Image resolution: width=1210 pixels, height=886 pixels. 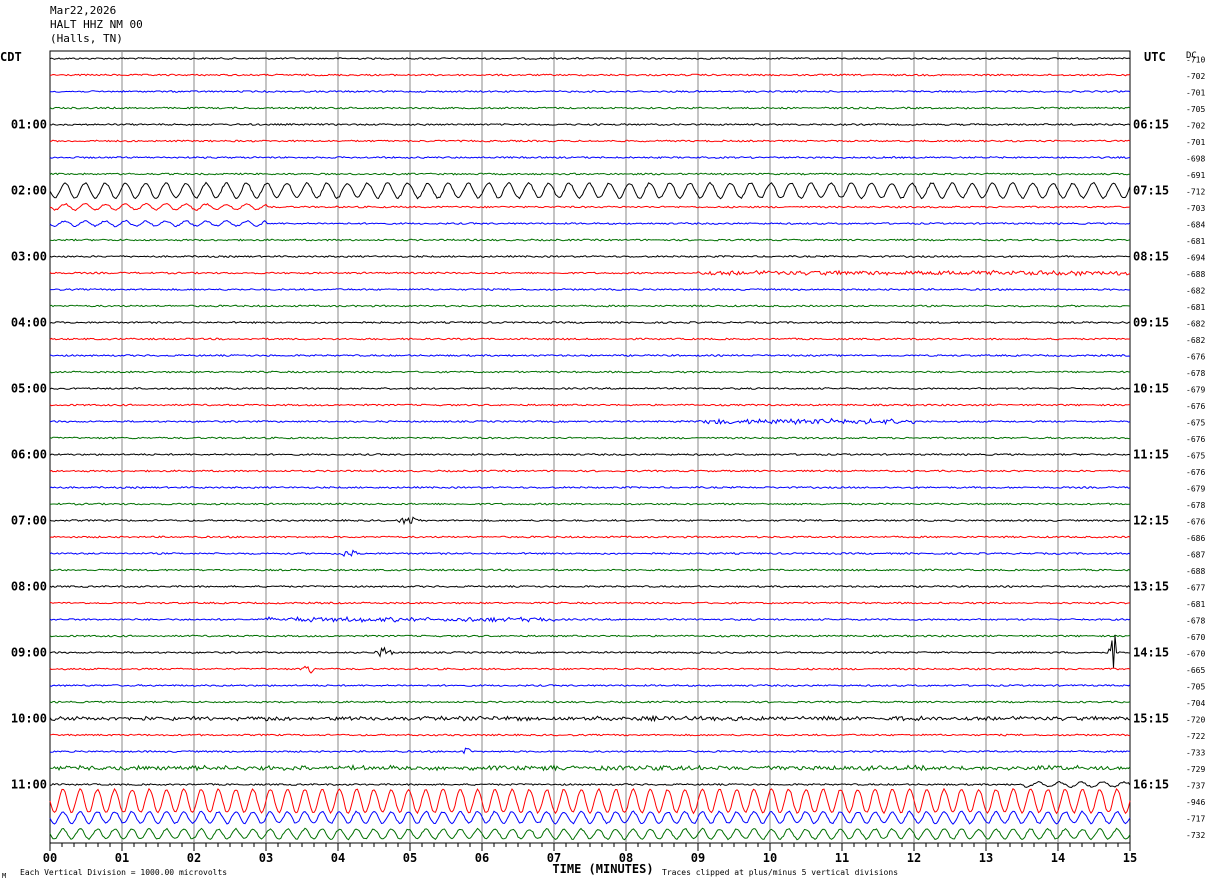 What do you see at coordinates (1195, 60) in the screenshot?
I see `dc-offset-label: -710` at bounding box center [1195, 60].